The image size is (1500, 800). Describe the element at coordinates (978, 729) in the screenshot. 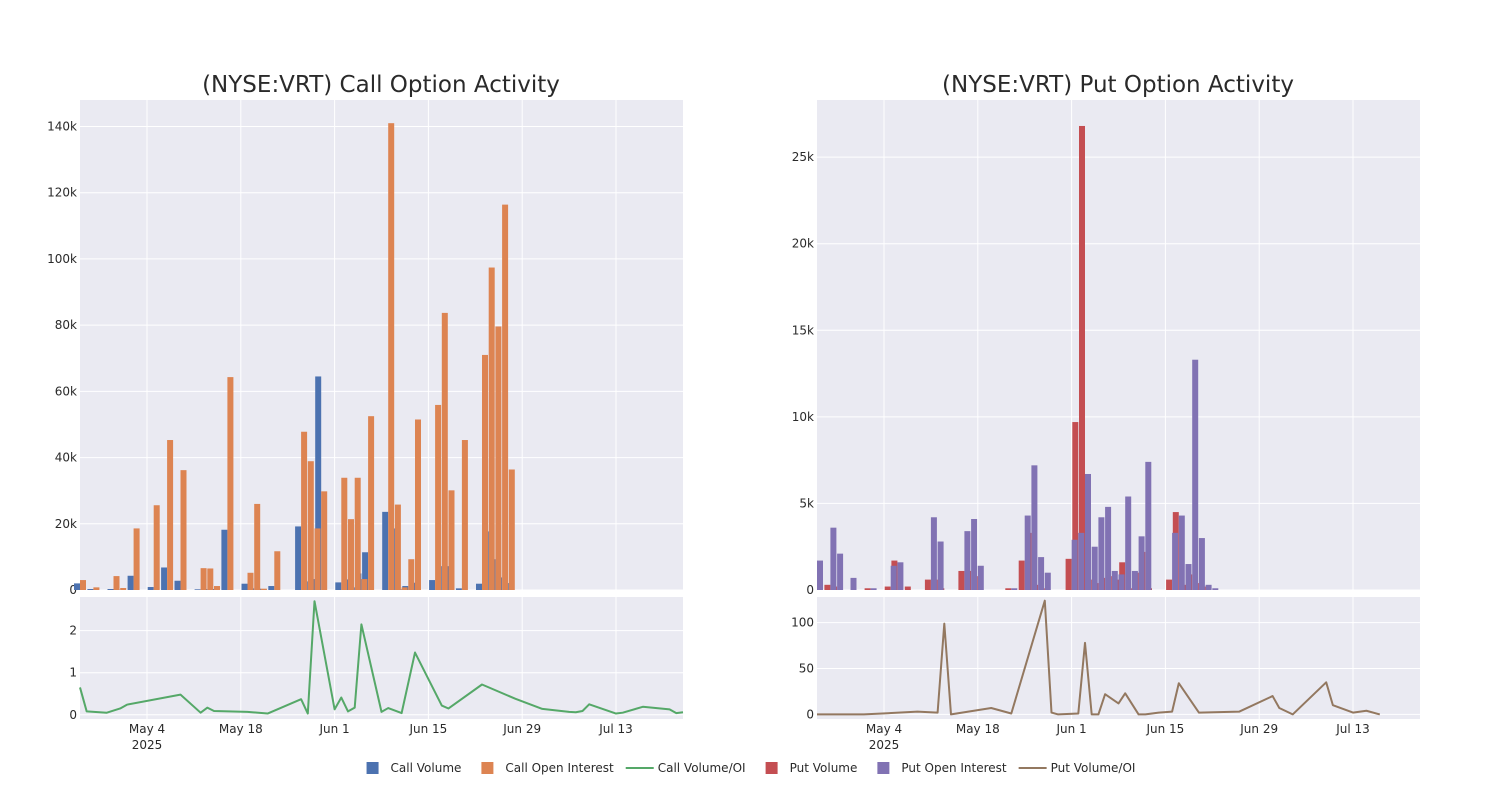

I see `put-x-tick-label: May 18` at that location.